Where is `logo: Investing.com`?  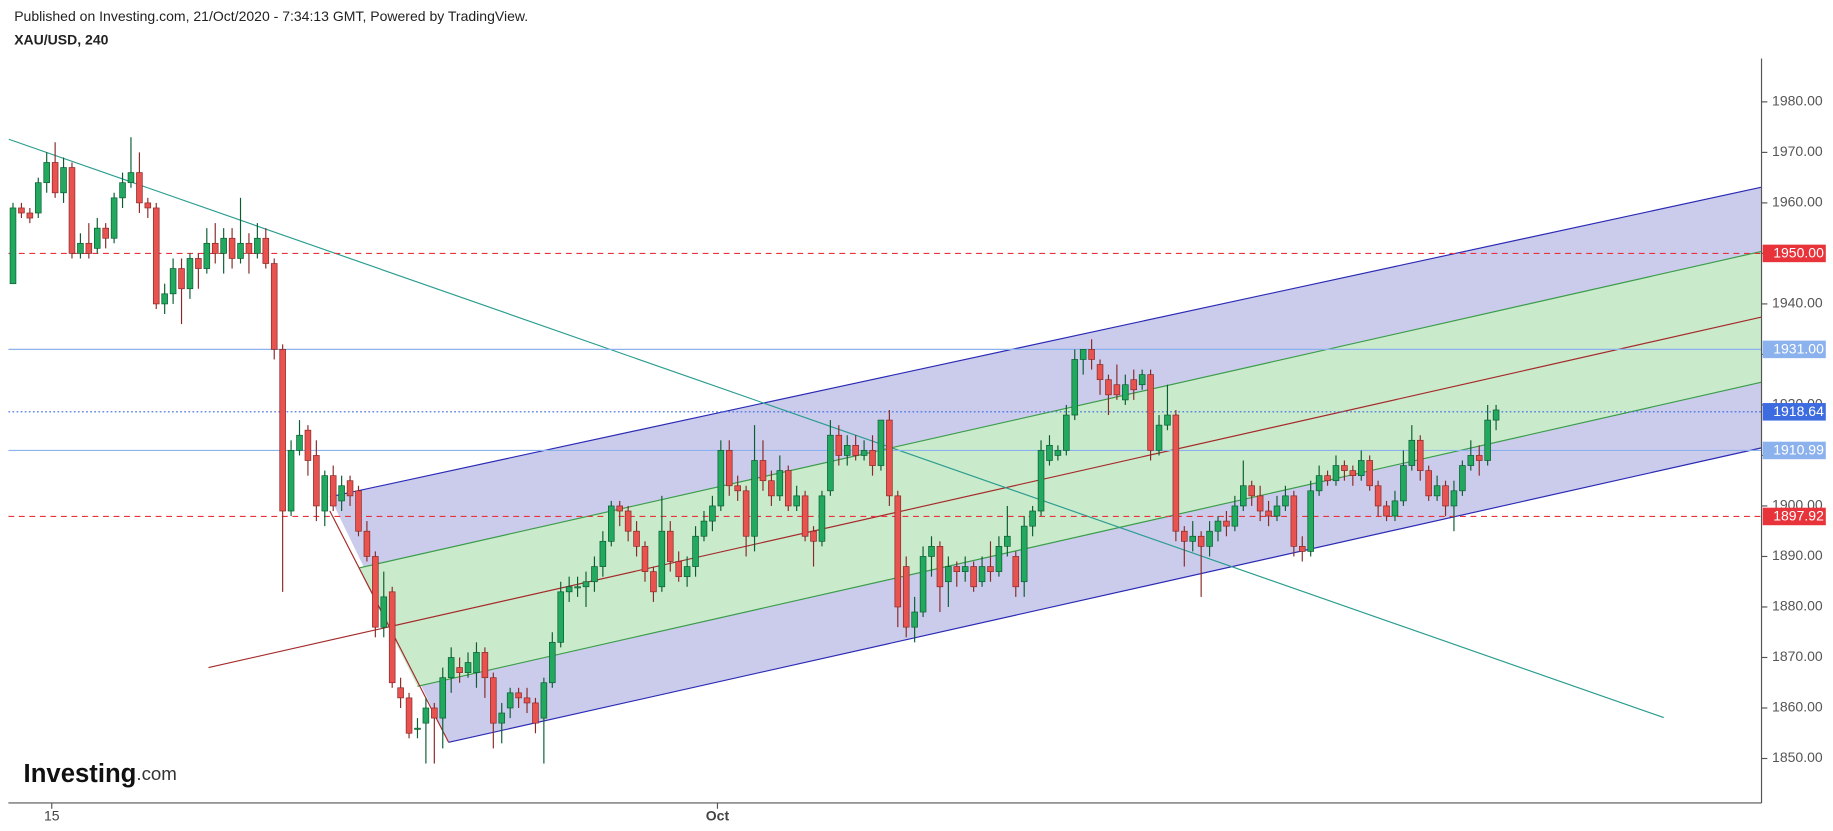
logo: Investing.com is located at coordinates (100, 774).